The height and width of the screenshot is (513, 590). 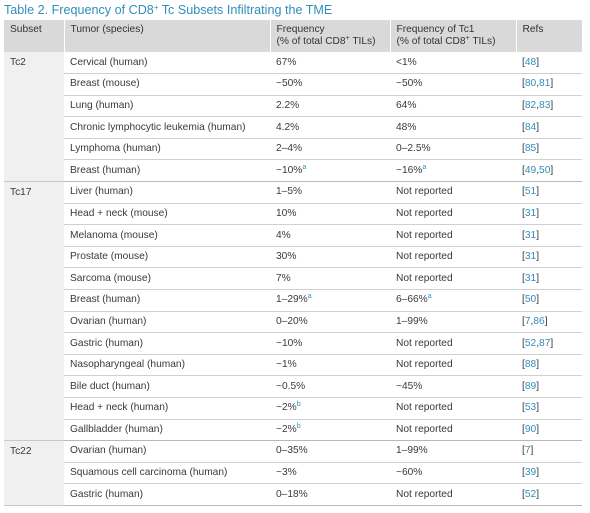 What do you see at coordinates (286, 365) in the screenshot?
I see `frequency-value: ~1%` at bounding box center [286, 365].